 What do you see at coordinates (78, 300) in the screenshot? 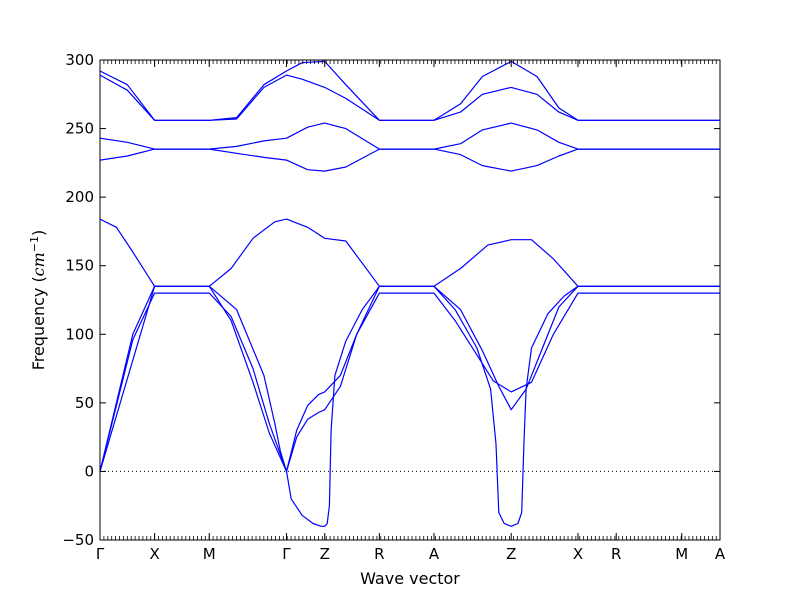
I see `y-tick-labels: −50 0 50 100 150 200 250 300` at bounding box center [78, 300].